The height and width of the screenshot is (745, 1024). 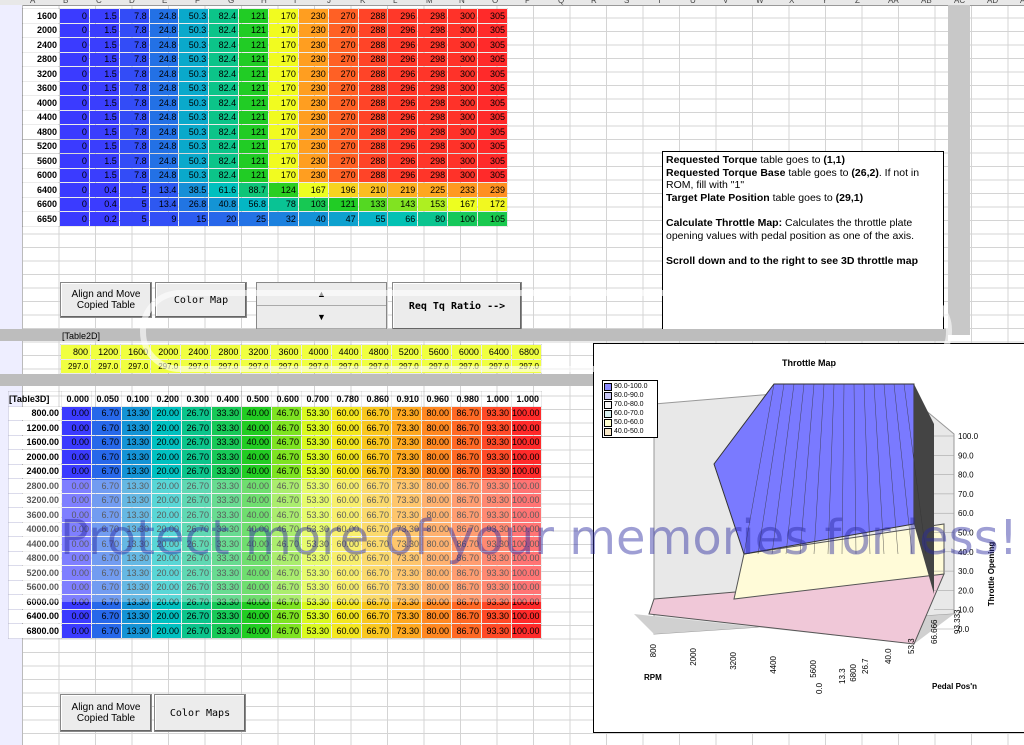 What do you see at coordinates (35, 558) in the screenshot?
I see `rpm-cell: 4800.00` at bounding box center [35, 558].